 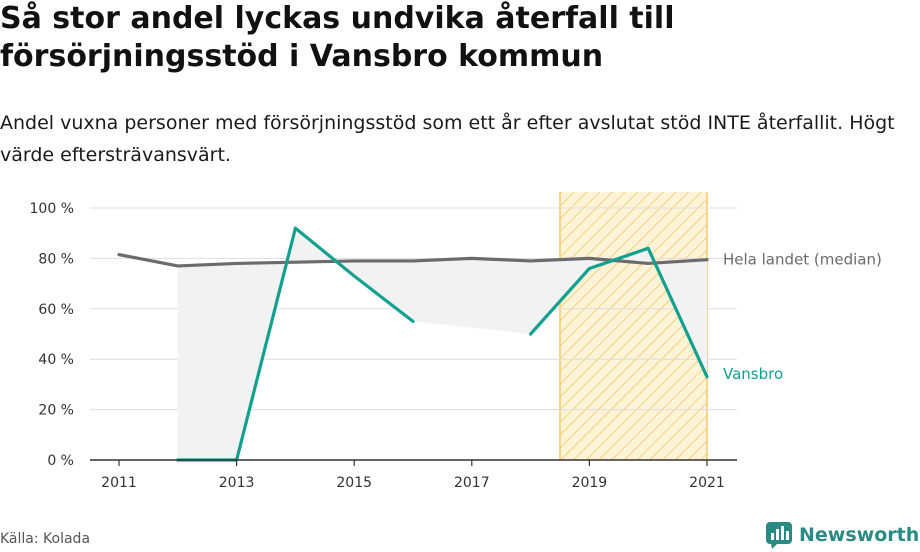 What do you see at coordinates (60, 461) in the screenshot?
I see `y-tick-label: 0 %` at bounding box center [60, 461].